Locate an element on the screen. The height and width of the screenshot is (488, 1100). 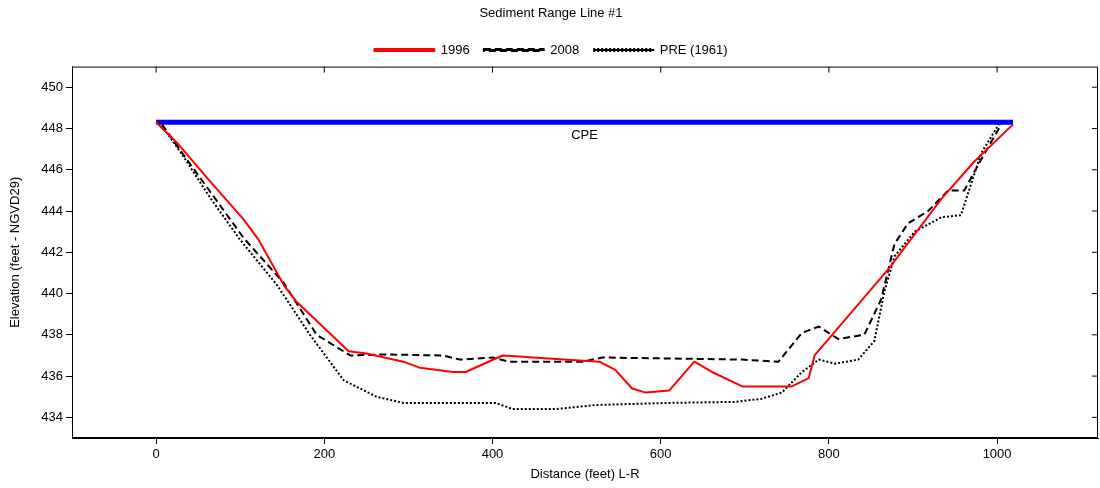
x-tick-label: 1000 is located at coordinates (997, 454).